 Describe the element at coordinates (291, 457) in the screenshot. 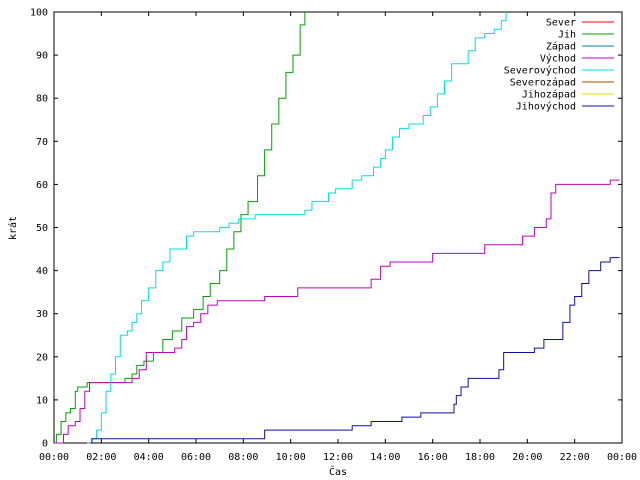

I see `x-tick-label: 10:00` at that location.